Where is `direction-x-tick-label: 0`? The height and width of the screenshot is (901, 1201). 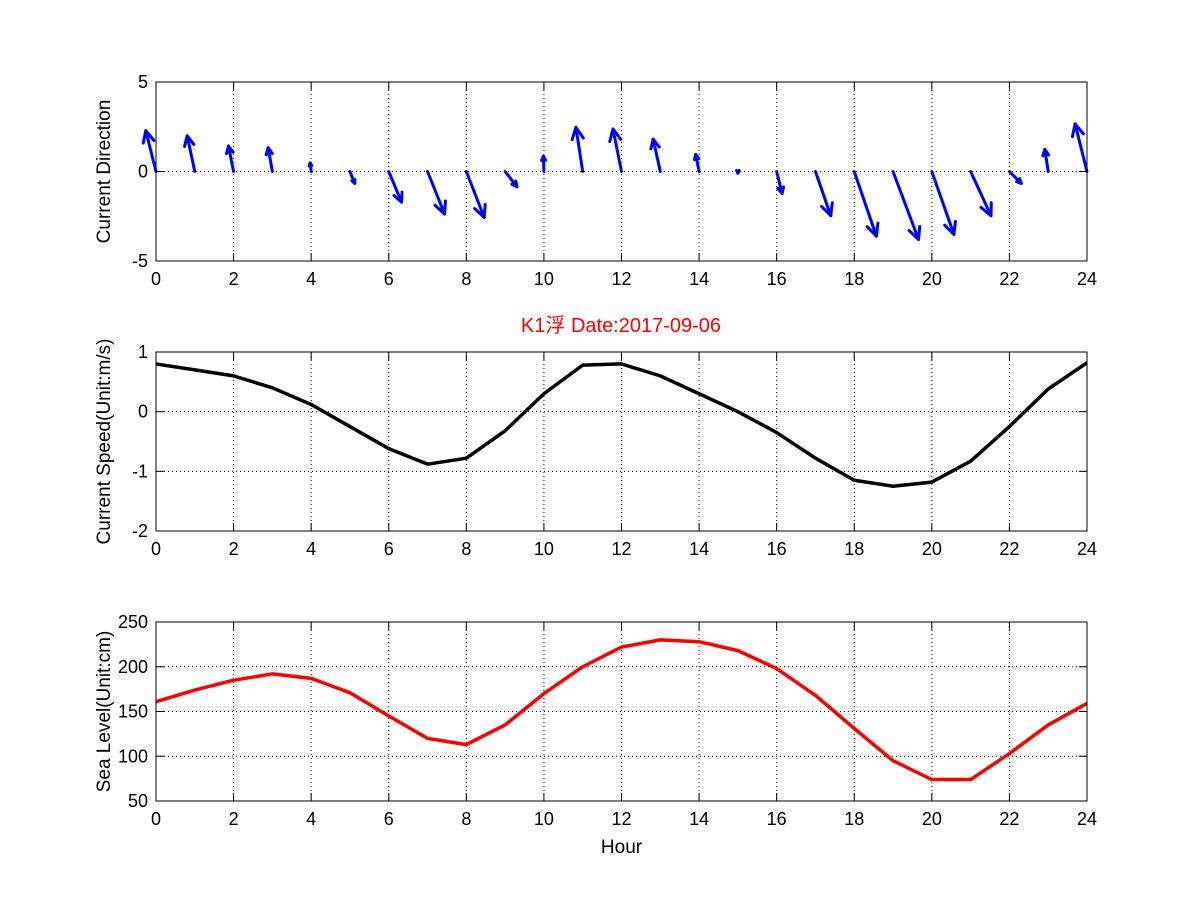 direction-x-tick-label: 0 is located at coordinates (156, 279).